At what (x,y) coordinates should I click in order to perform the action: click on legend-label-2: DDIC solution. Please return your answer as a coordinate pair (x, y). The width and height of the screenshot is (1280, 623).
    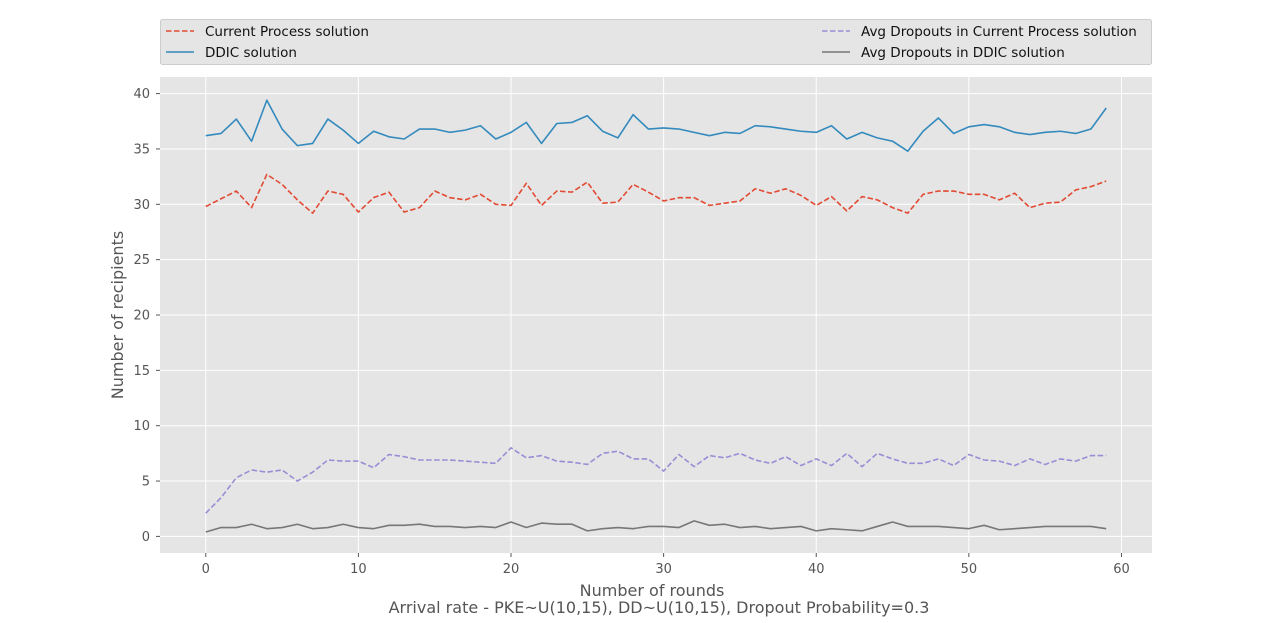
    Looking at the image, I should click on (251, 53).